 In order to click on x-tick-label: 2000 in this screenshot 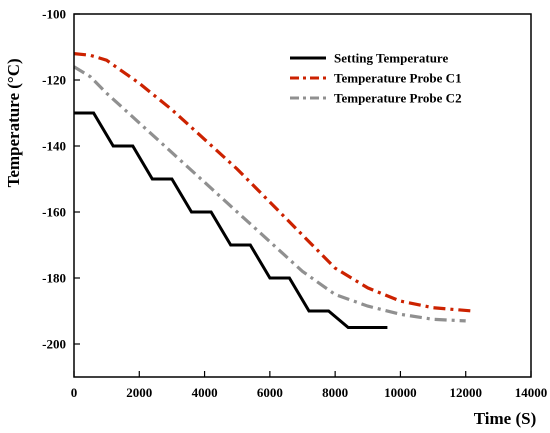, I will do `click(139, 392)`.